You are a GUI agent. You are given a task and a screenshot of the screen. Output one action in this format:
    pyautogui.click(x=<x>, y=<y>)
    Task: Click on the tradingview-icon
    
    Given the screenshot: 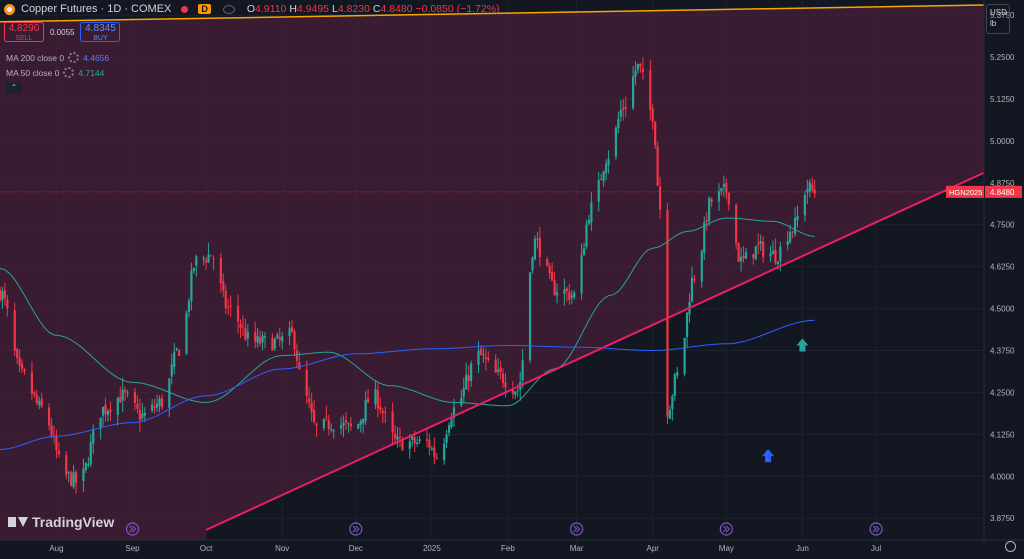 What is the action you would take?
    pyautogui.click(x=18, y=522)
    